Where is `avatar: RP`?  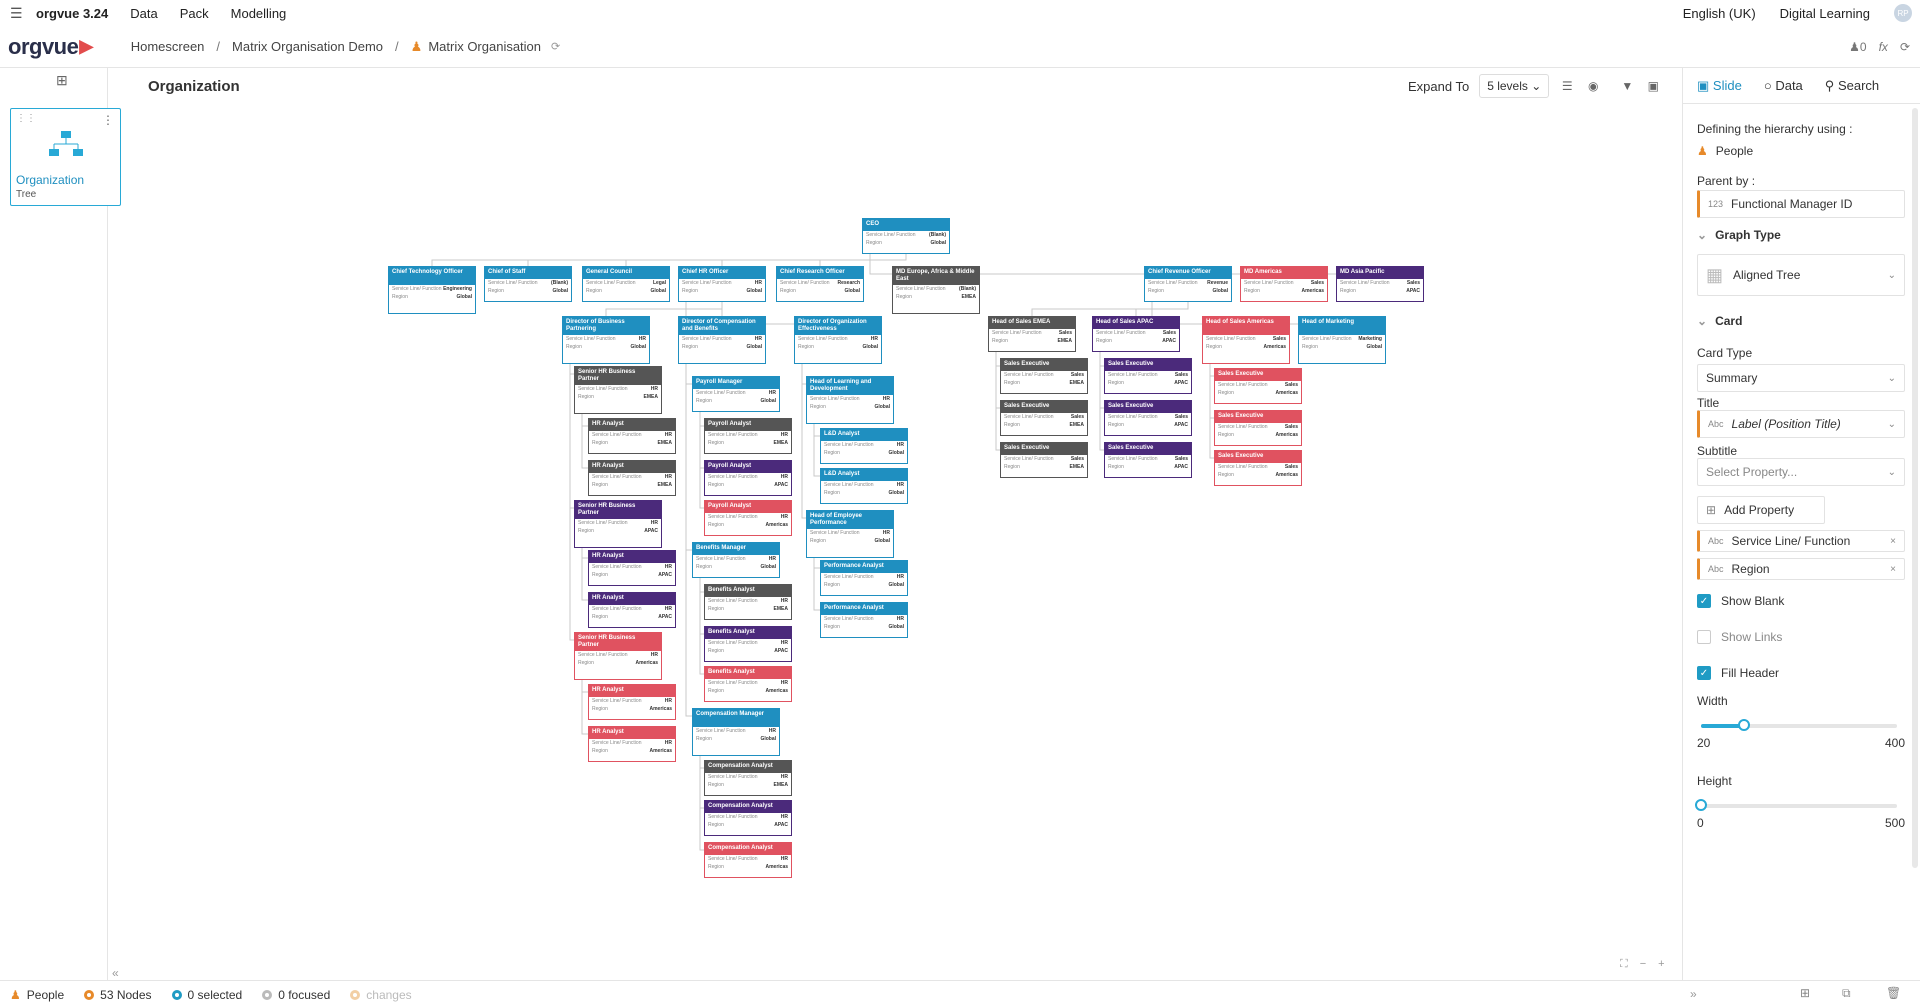 avatar: RP is located at coordinates (1903, 13).